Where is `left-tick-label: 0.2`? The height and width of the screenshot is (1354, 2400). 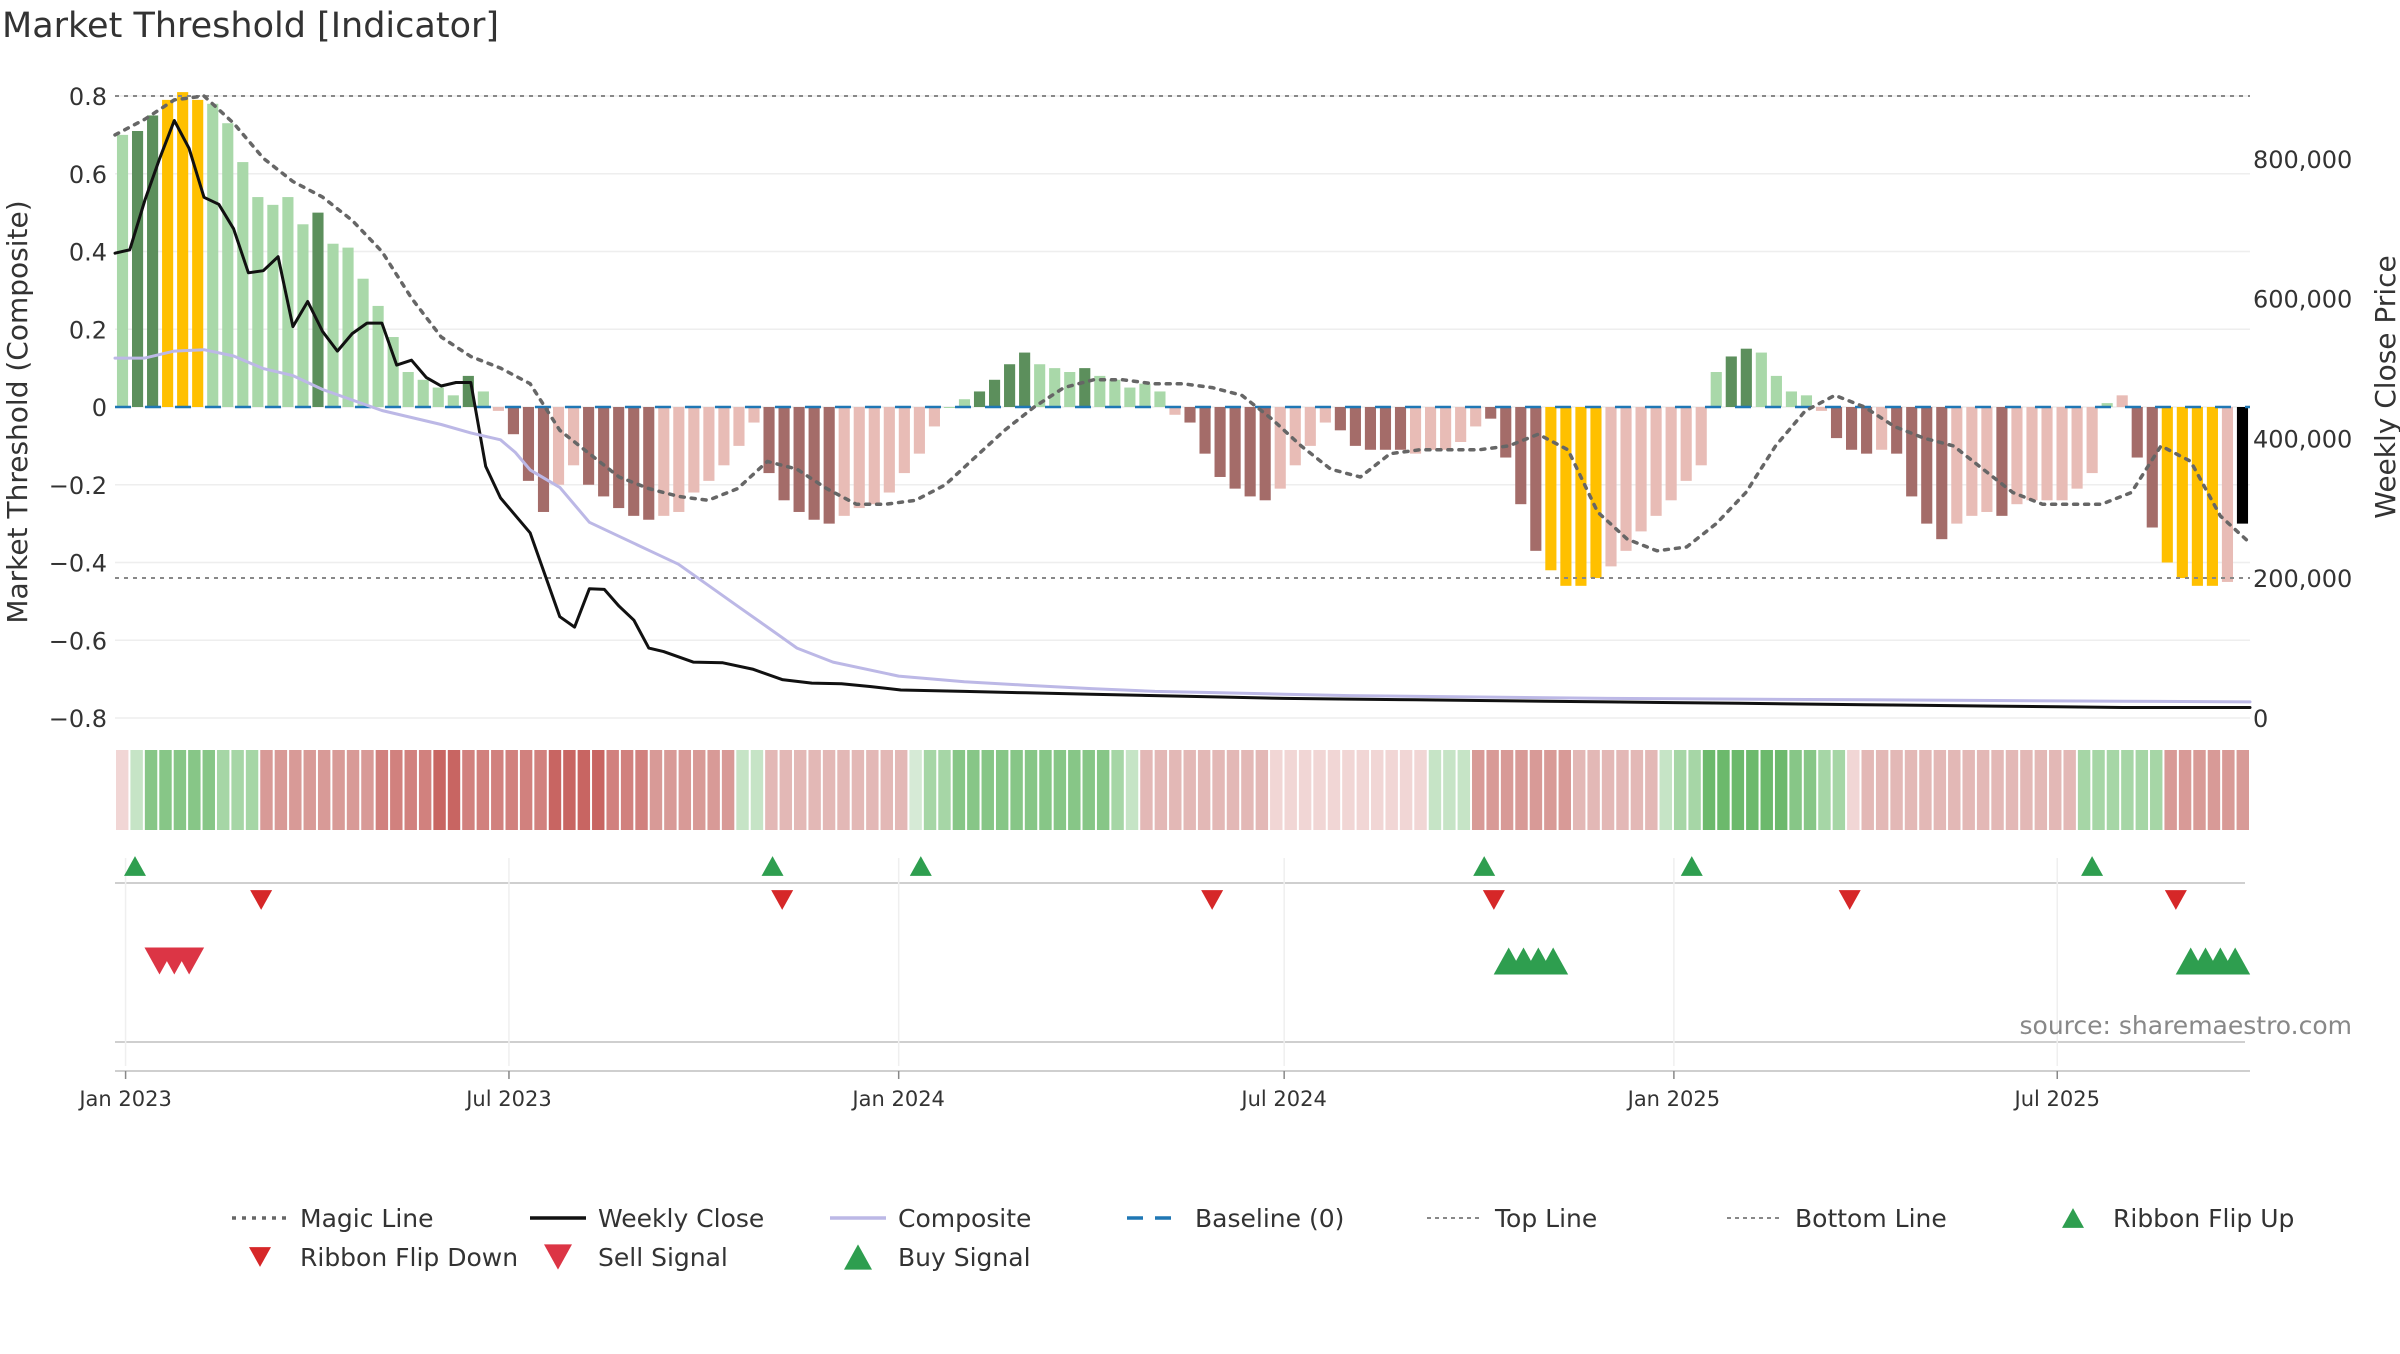 left-tick-label: 0.2 is located at coordinates (88, 330).